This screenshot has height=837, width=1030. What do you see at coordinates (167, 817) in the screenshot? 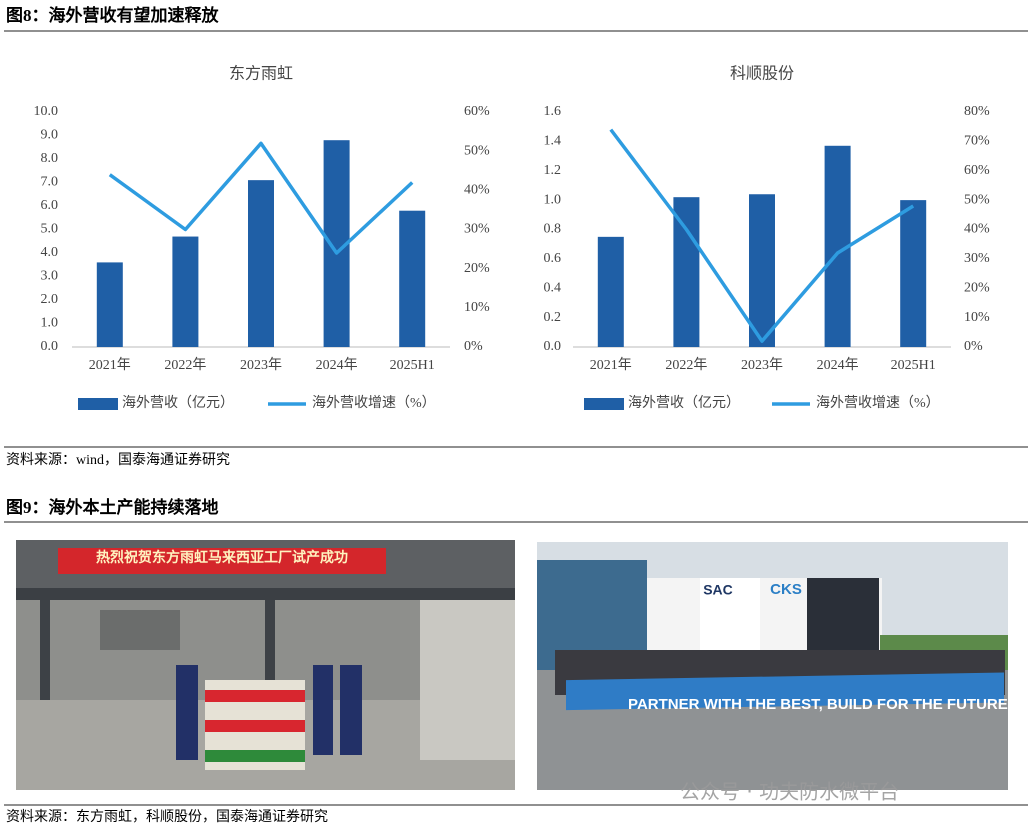
I see `source: 资料来源：东方雨虹，科顺股份，国泰海通证券研究` at bounding box center [167, 817].